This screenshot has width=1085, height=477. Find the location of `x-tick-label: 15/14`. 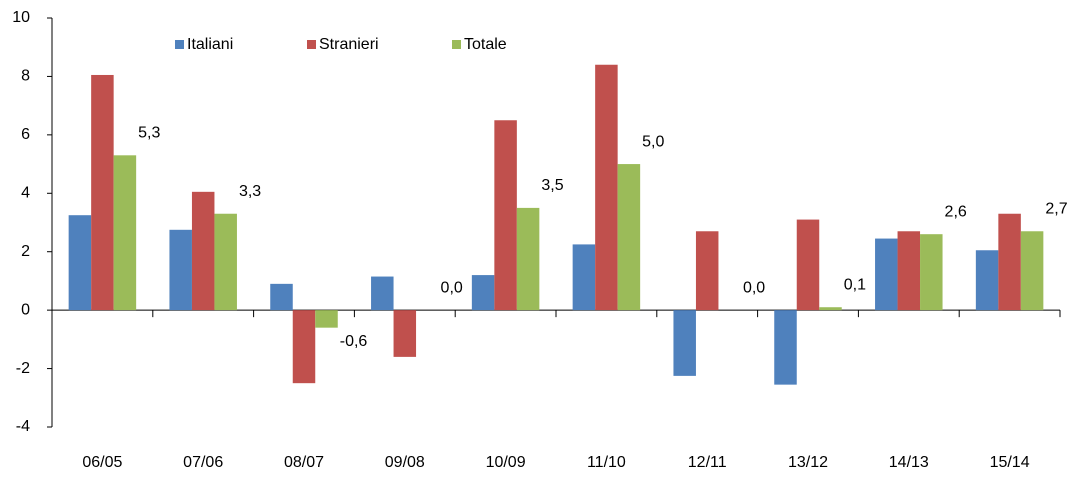

x-tick-label: 15/14 is located at coordinates (1010, 462).